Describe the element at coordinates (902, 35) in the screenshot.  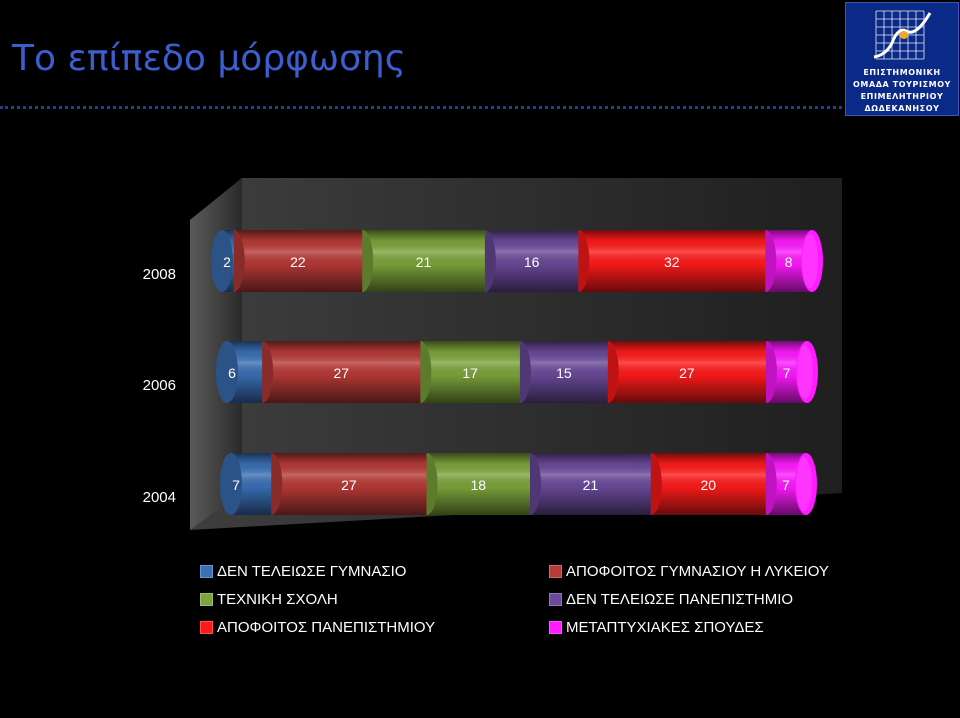
I see `growth-graph-icon` at that location.